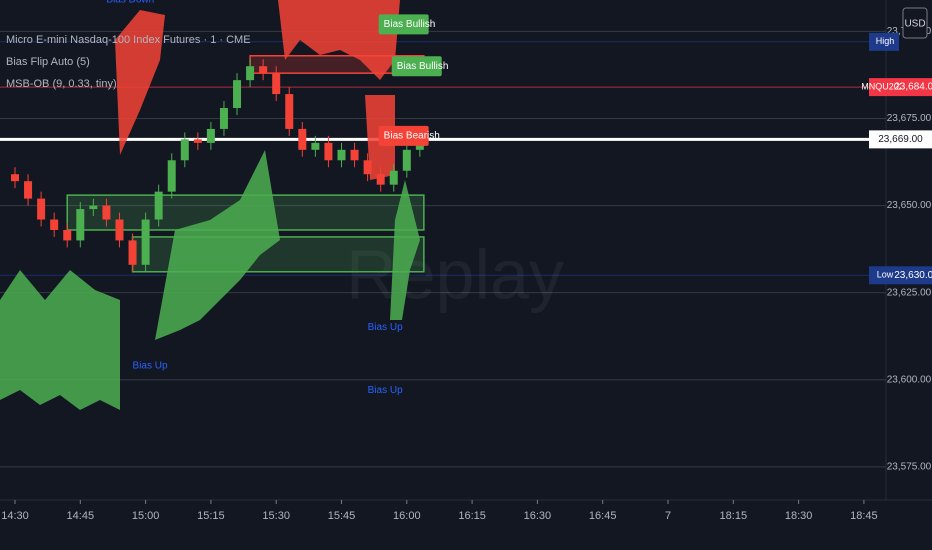 Image resolution: width=932 pixels, height=550 pixels. I want to click on x-tick-label: 16:00, so click(407, 516).